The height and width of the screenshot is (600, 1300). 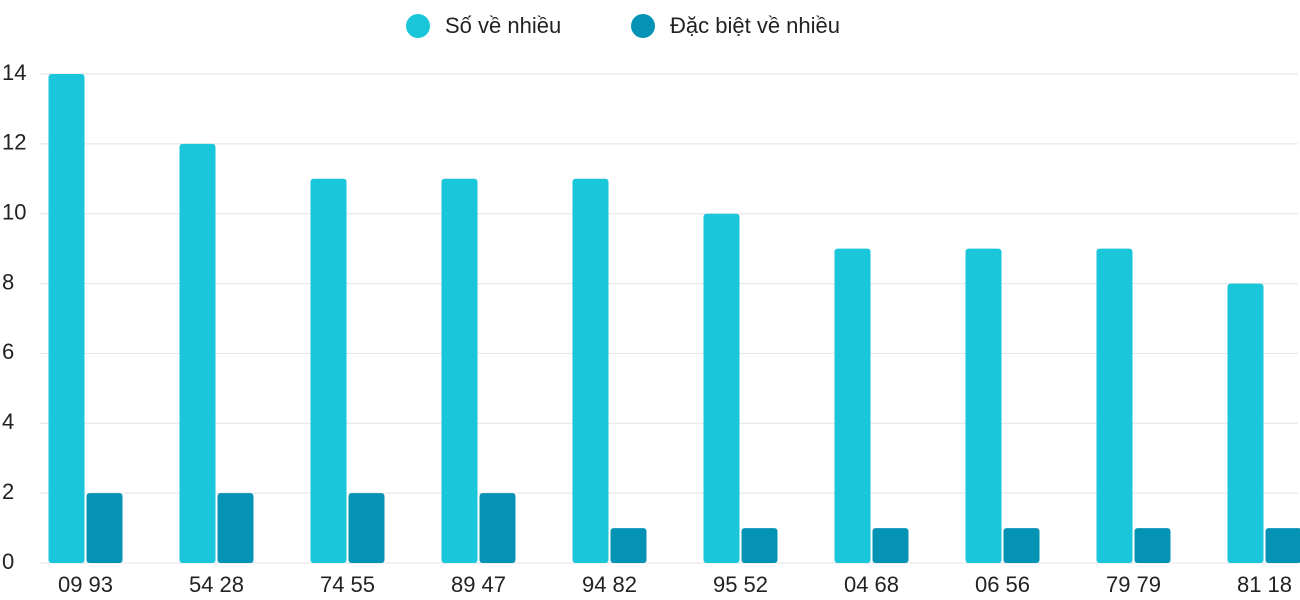 I want to click on y-tick-label: 2, so click(x=8, y=491).